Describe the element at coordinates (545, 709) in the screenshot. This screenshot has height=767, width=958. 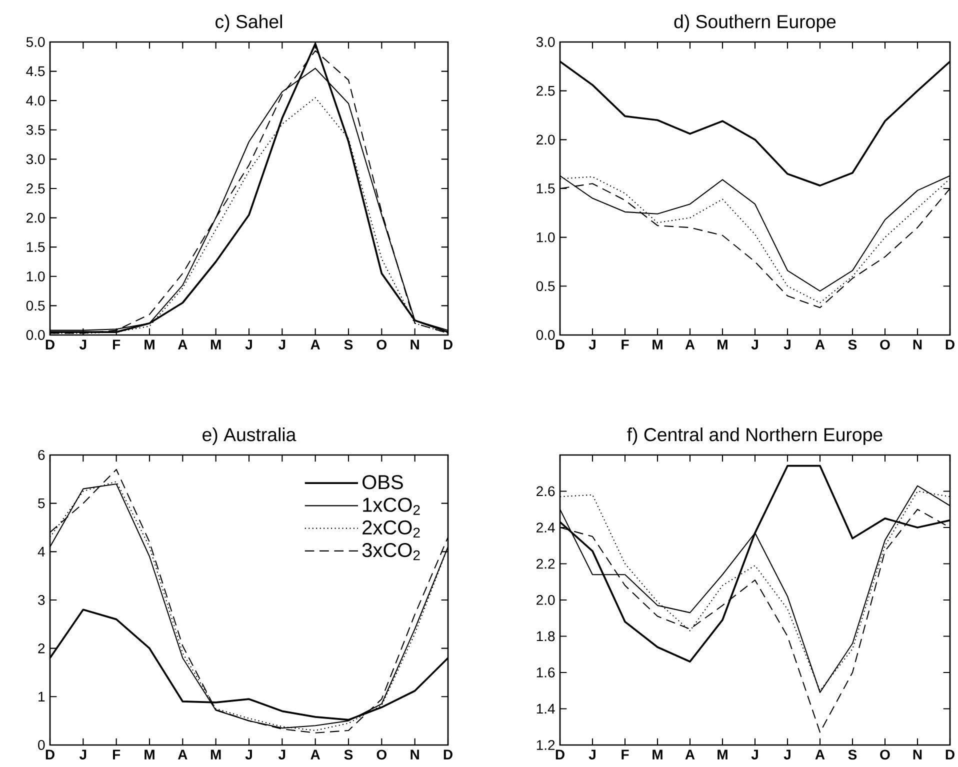
I see `y-tick-label: 1.4` at that location.